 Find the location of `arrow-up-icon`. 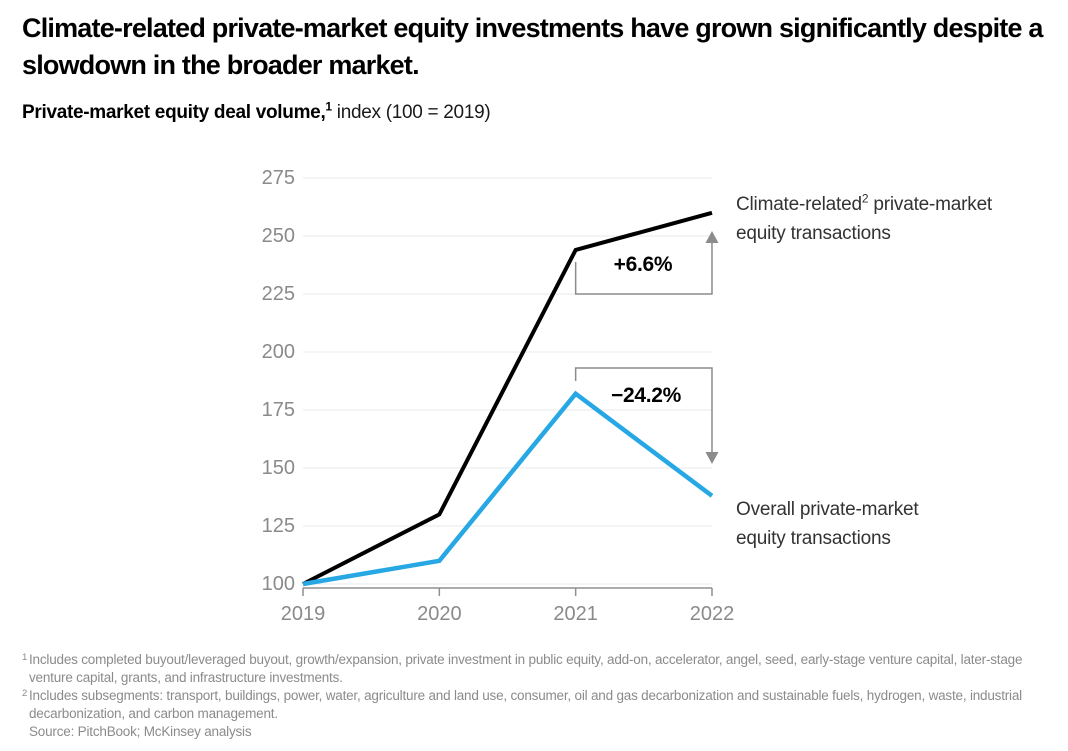

arrow-up-icon is located at coordinates (712, 237).